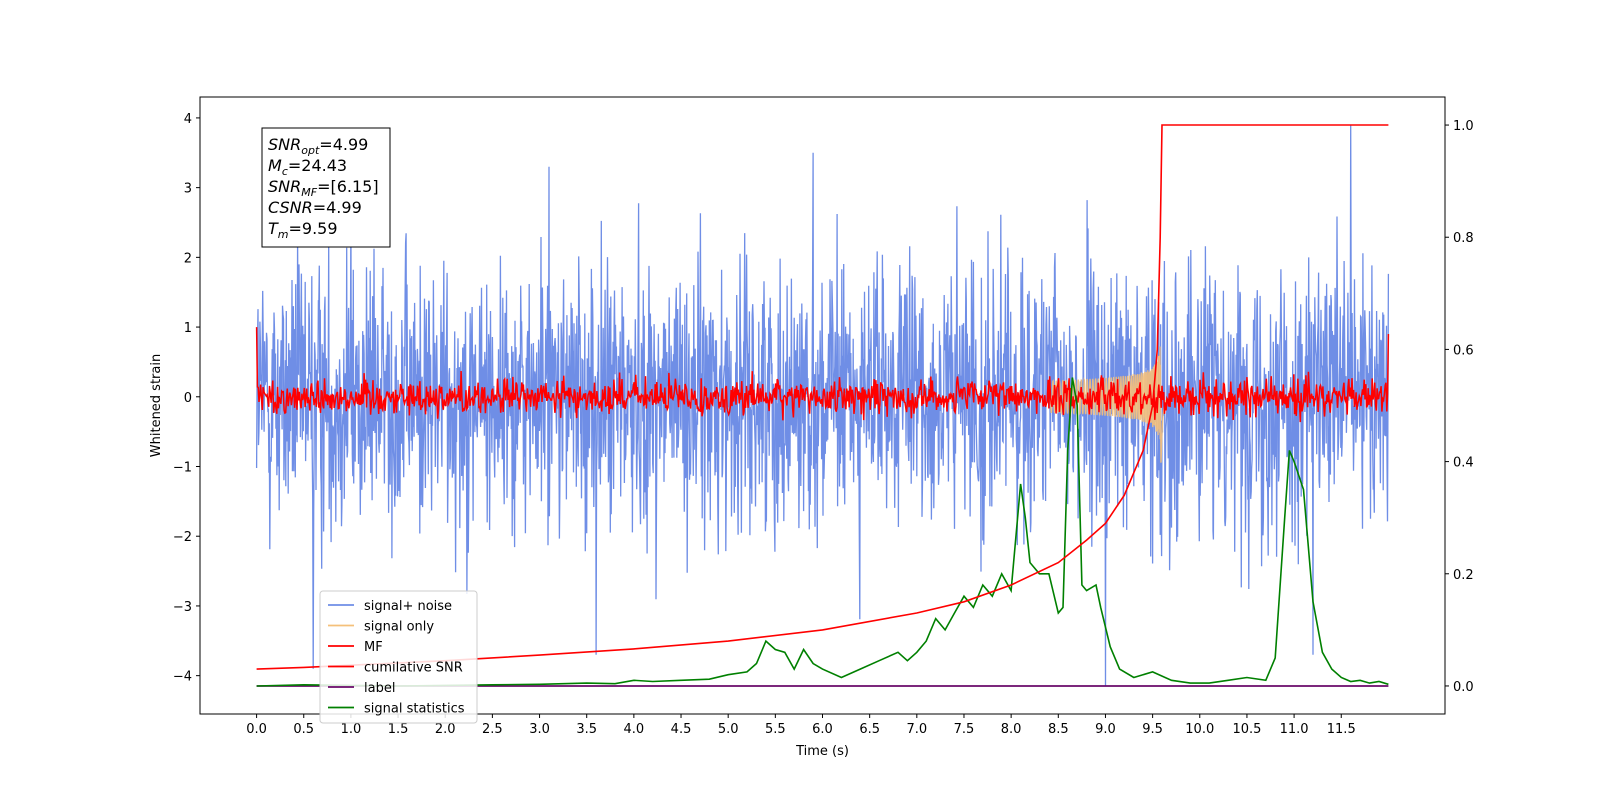 This screenshot has width=1600, height=800. Describe the element at coordinates (414, 709) in the screenshot. I see `legend-entry: signal statistics` at that location.